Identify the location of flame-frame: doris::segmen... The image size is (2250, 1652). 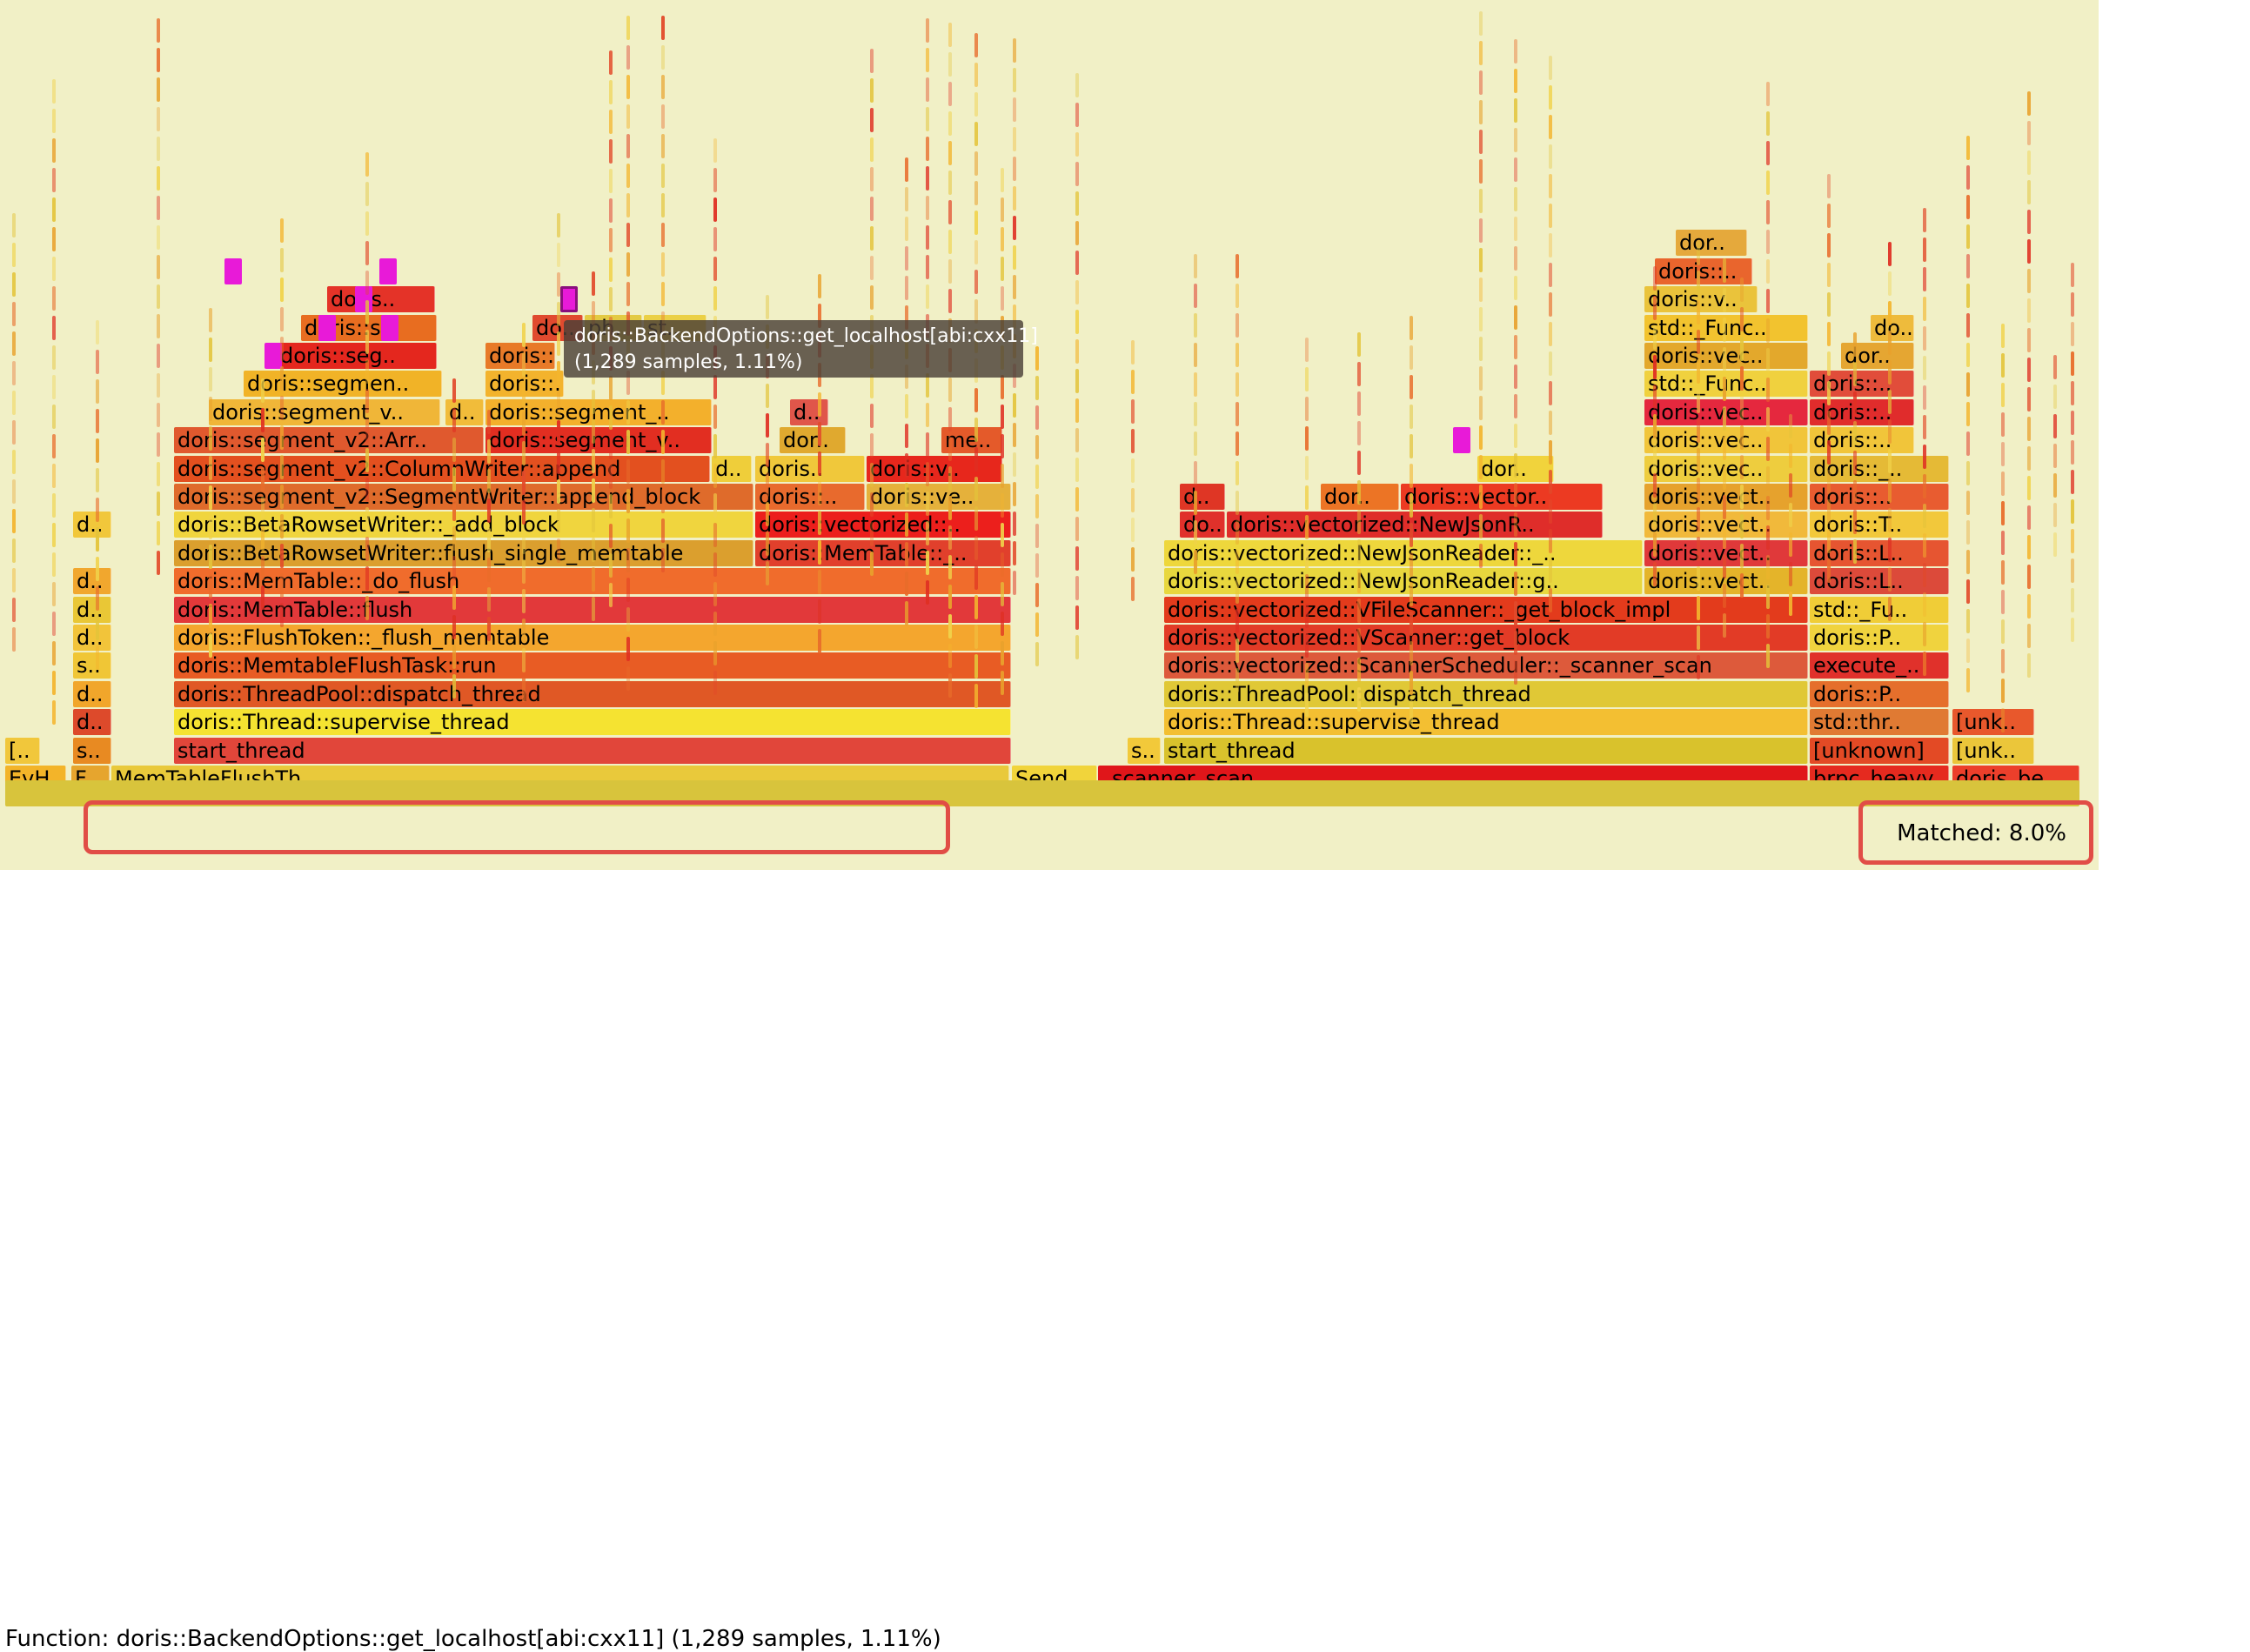
(343, 384).